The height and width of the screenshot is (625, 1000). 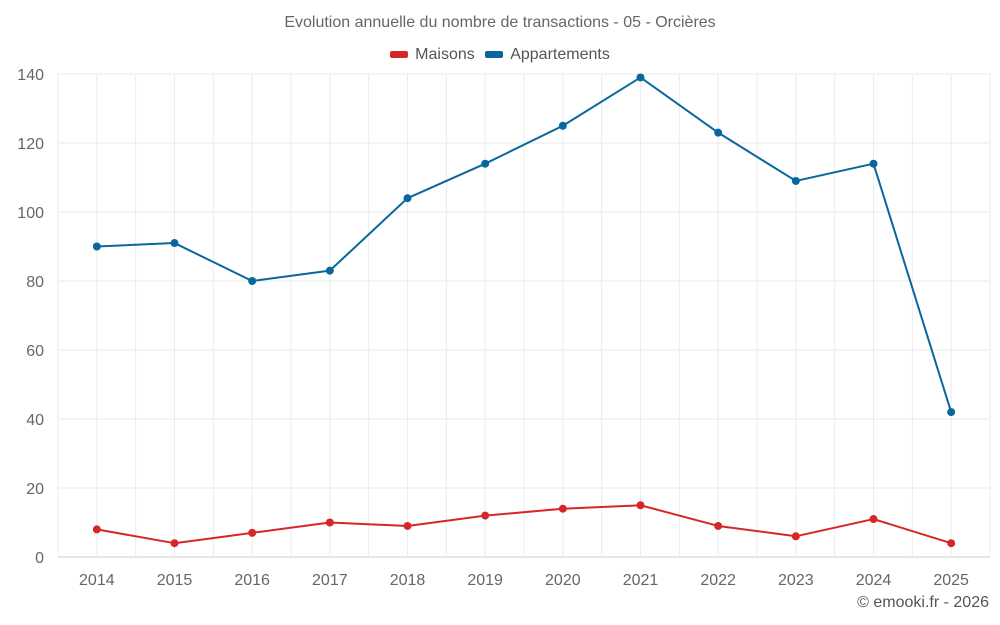 What do you see at coordinates (560, 54) in the screenshot?
I see `legend-label-appartements: Appartements` at bounding box center [560, 54].